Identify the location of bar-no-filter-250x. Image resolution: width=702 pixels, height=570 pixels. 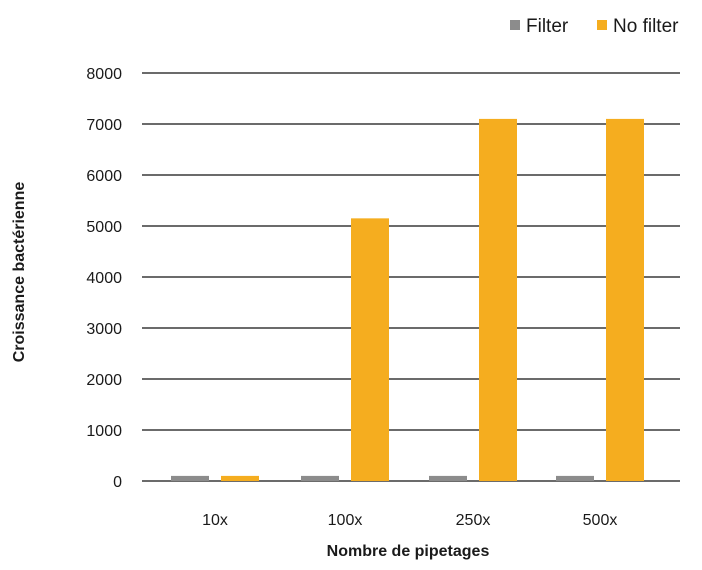
(498, 300).